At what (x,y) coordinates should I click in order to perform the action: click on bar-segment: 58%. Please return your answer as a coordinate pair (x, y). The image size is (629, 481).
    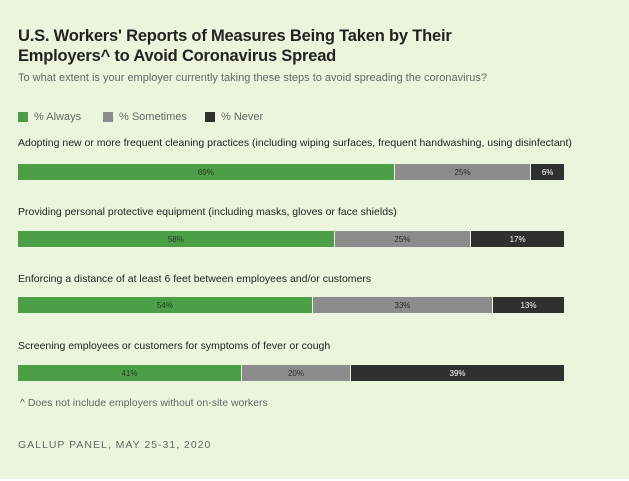
    Looking at the image, I should click on (176, 239).